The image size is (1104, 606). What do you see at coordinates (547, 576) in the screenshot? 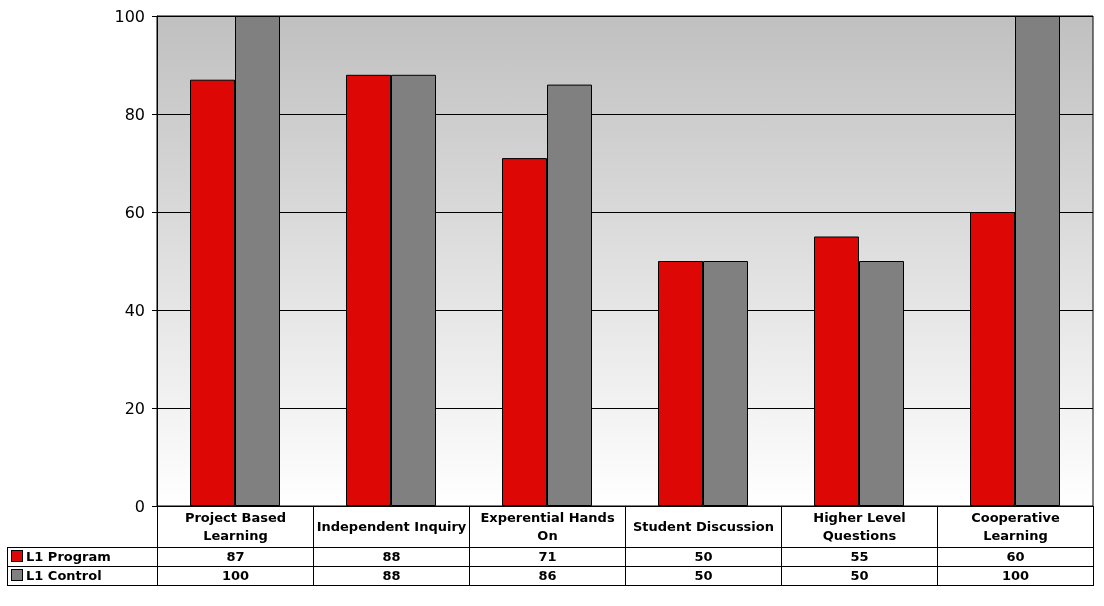
I see `data-label: 86` at bounding box center [547, 576].